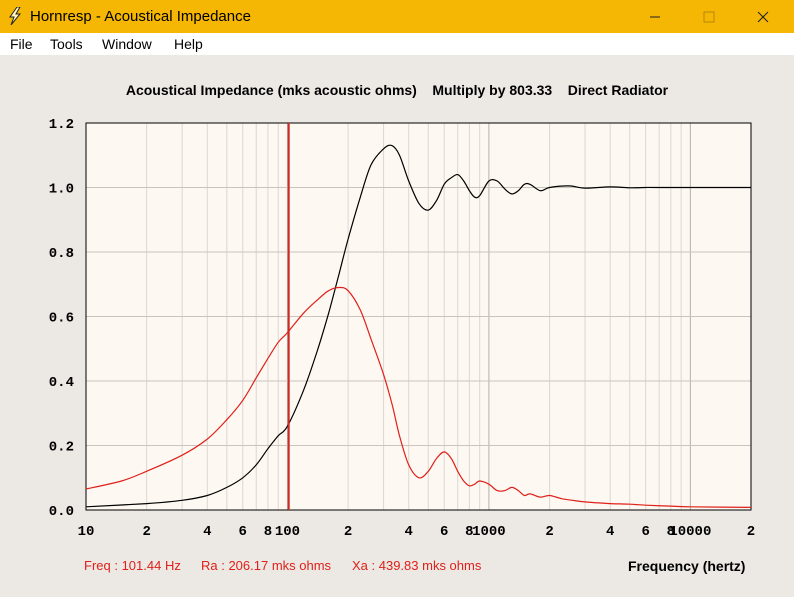  I want to click on y-tick-label: 0.0, so click(61, 512).